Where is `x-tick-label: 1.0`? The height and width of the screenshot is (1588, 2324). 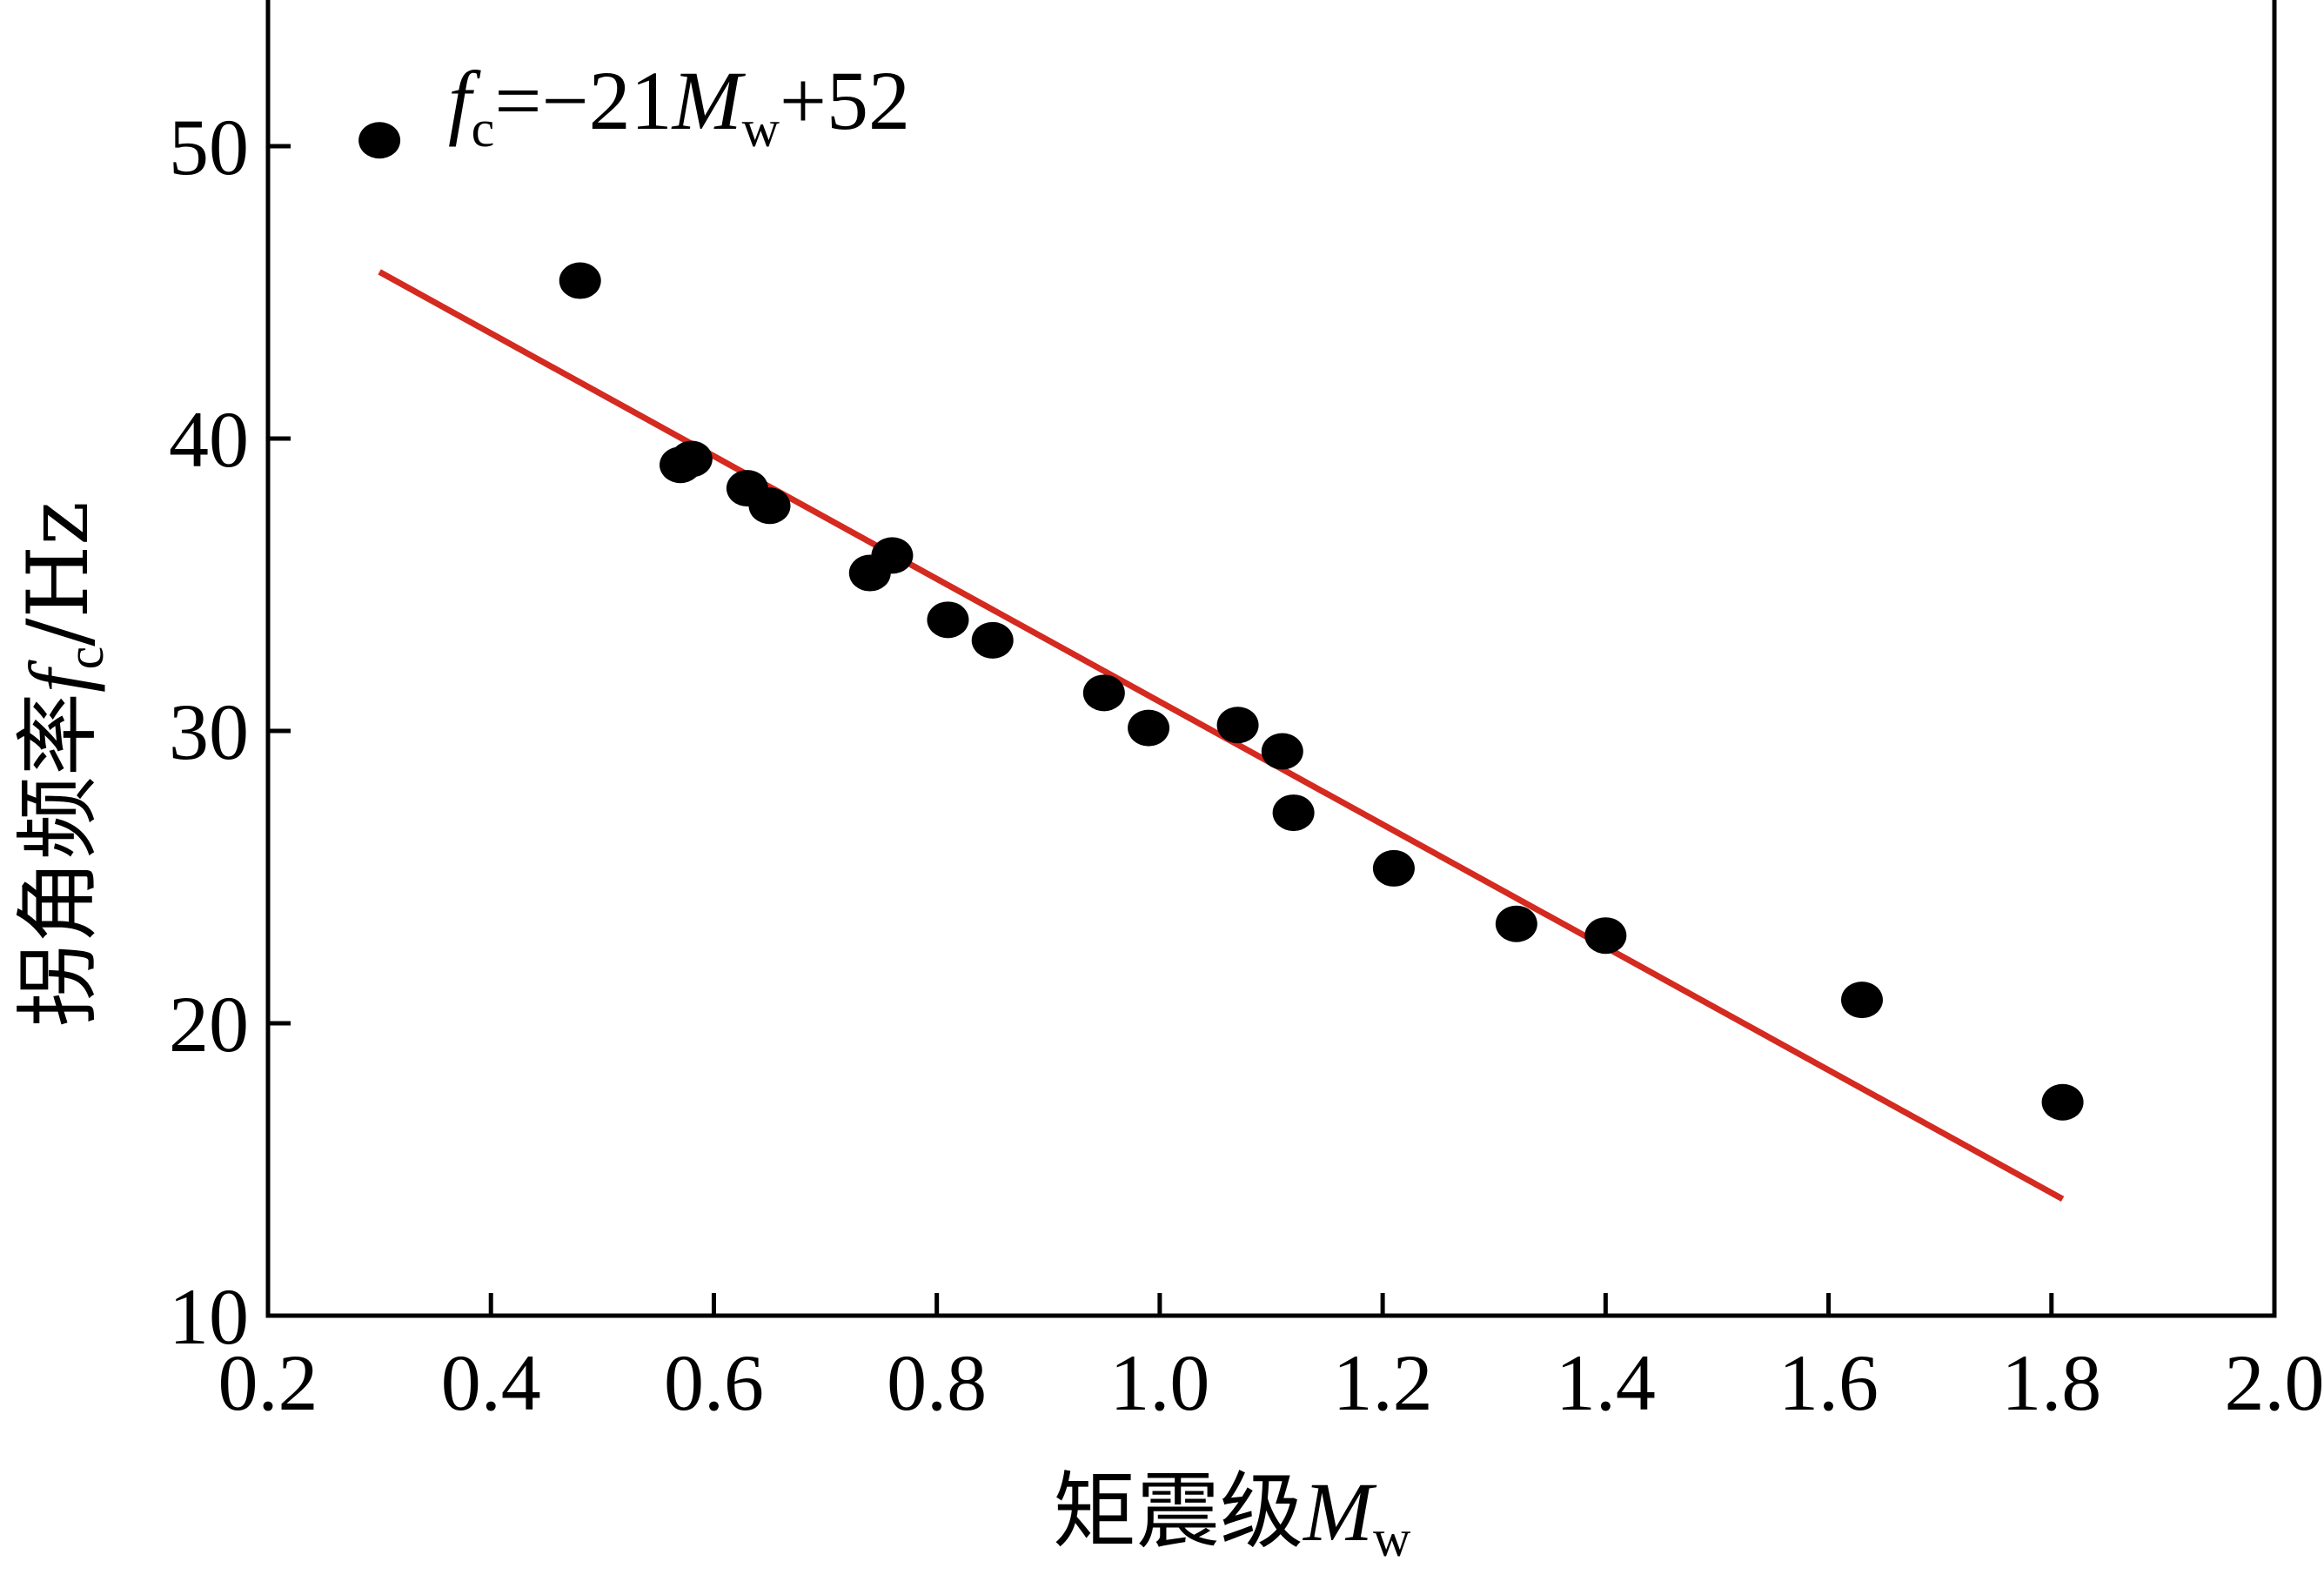
x-tick-label: 1.0 is located at coordinates (1159, 1382).